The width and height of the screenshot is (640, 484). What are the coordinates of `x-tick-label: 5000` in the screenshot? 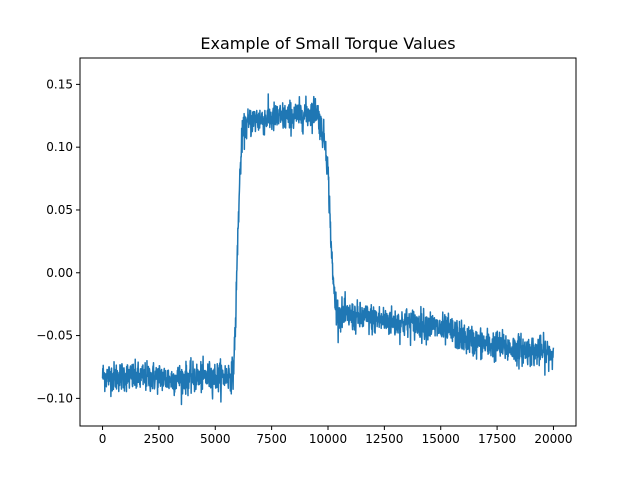 It's located at (215, 439).